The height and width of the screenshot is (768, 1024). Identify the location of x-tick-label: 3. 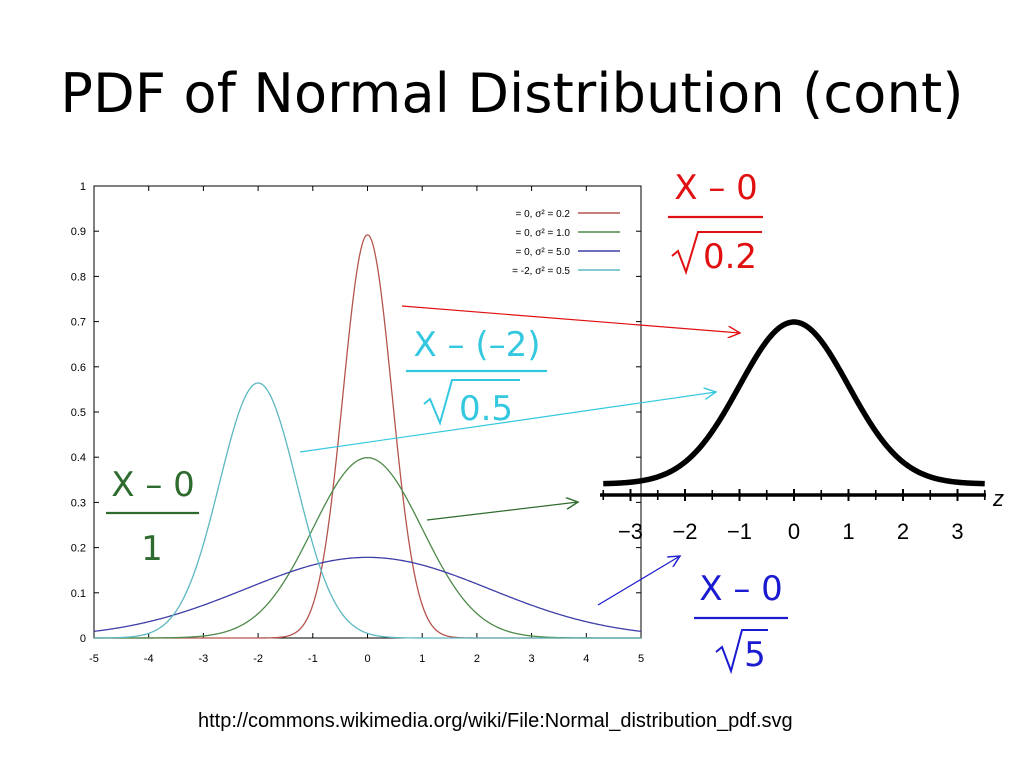
(532, 659).